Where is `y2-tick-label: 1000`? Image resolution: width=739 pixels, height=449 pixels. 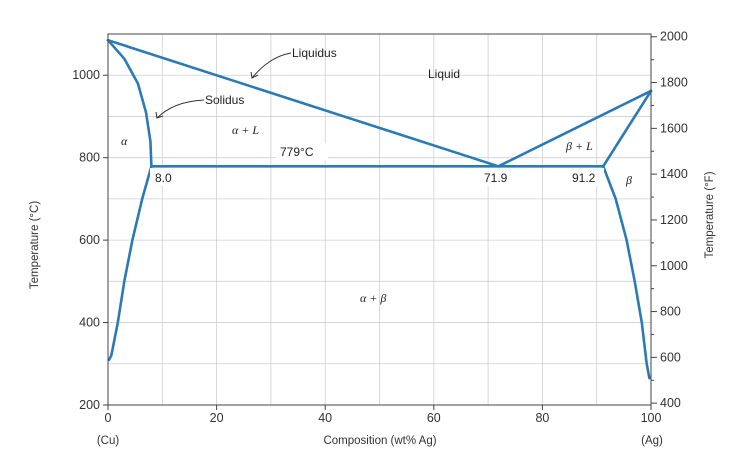
y2-tick-label: 1000 is located at coordinates (674, 266).